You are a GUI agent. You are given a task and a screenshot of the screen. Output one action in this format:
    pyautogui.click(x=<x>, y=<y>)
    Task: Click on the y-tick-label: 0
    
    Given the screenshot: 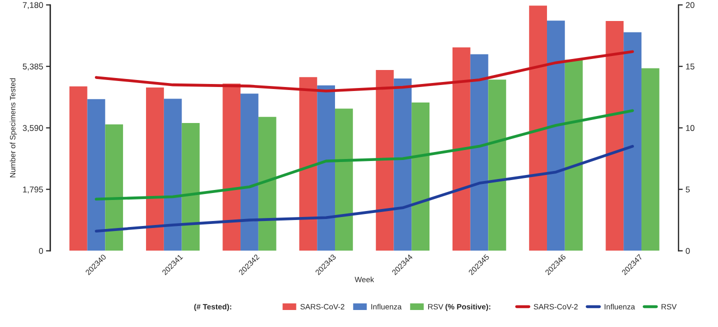 What is the action you would take?
    pyautogui.click(x=41, y=251)
    